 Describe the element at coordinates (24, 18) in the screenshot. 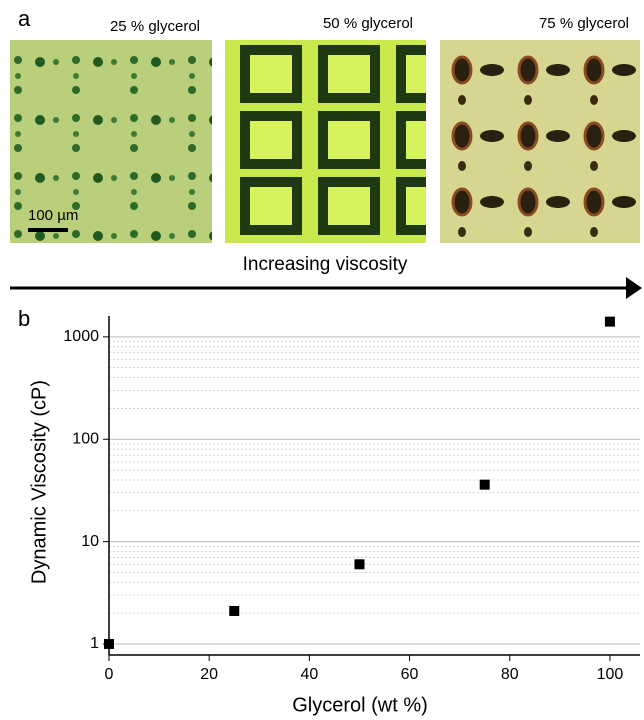

I see `panel-label: a` at that location.